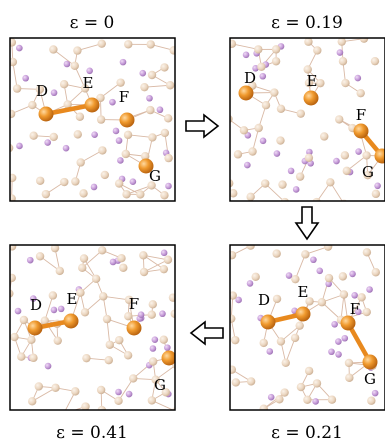 The width and height of the screenshot is (385, 445). I want to click on atom-label-d: D, so click(250, 78).